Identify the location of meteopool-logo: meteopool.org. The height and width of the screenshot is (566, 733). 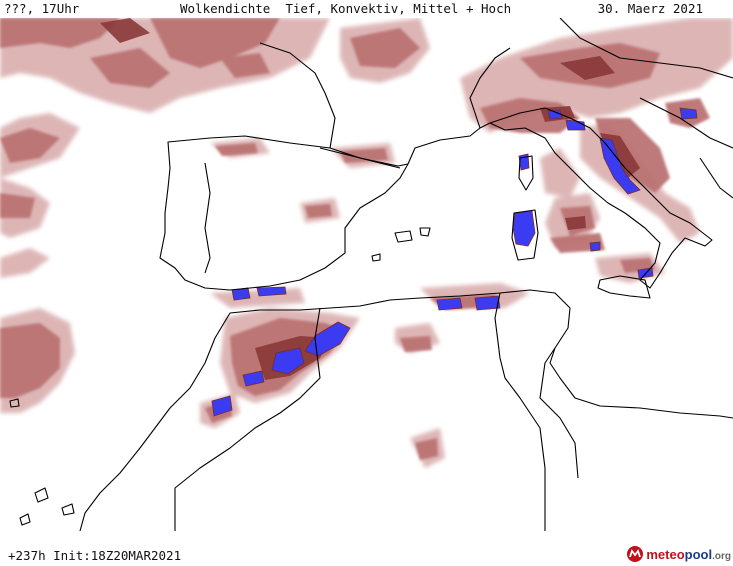
(678, 554).